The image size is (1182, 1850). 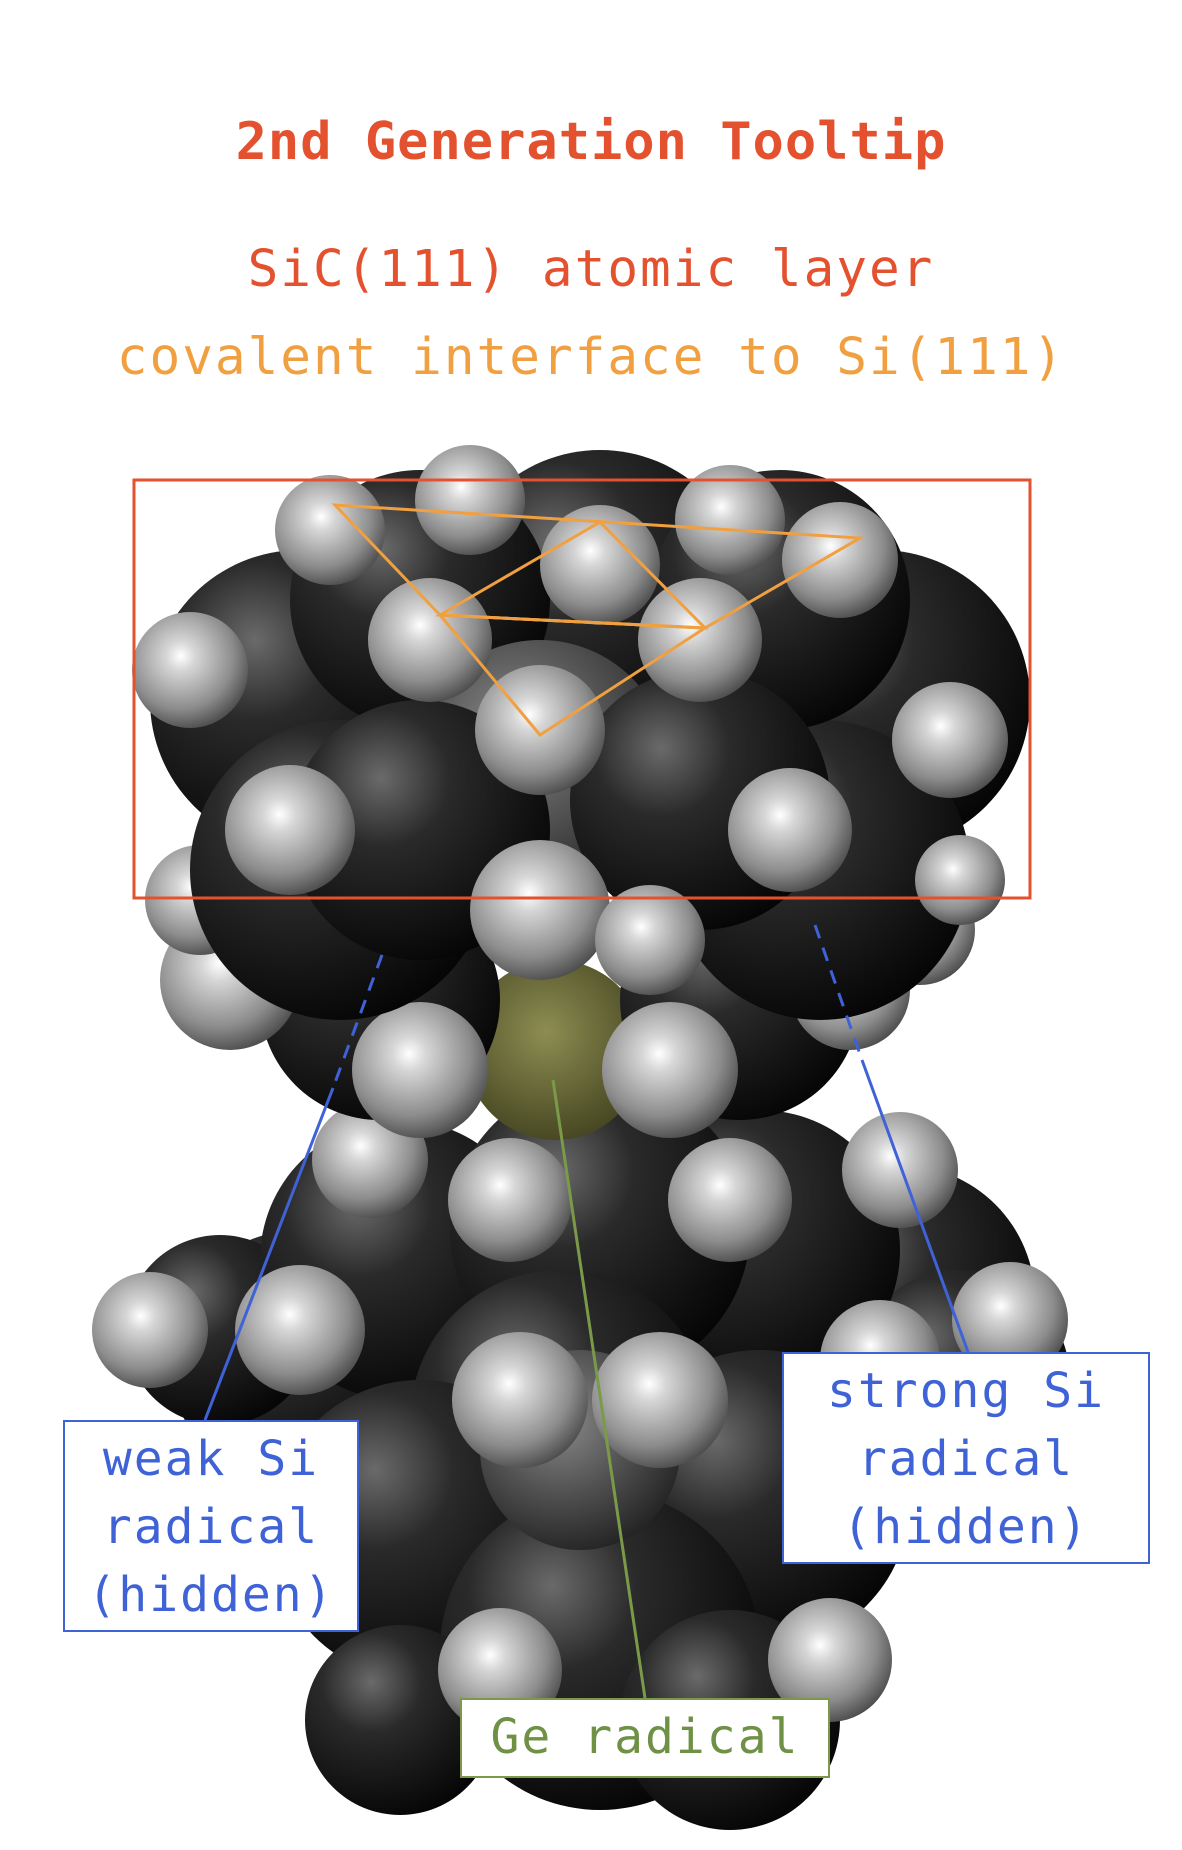 What do you see at coordinates (591, 269) in the screenshot?
I see `sic-layer-caption: SiC(111) atomic layer` at bounding box center [591, 269].